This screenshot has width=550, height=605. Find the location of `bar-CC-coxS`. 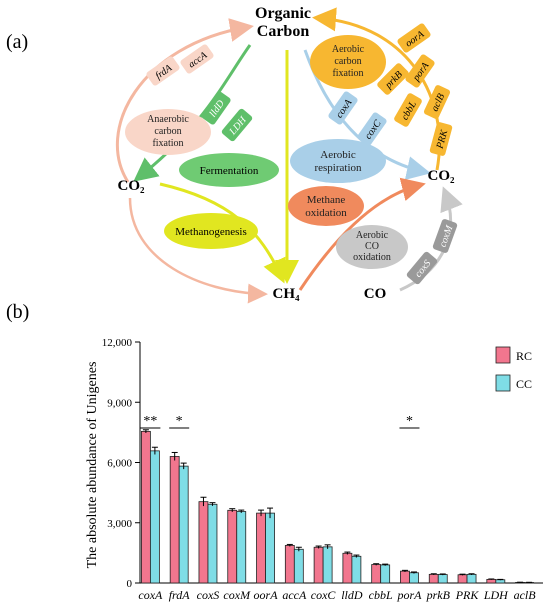

bar-CC-coxS is located at coordinates (212, 543).